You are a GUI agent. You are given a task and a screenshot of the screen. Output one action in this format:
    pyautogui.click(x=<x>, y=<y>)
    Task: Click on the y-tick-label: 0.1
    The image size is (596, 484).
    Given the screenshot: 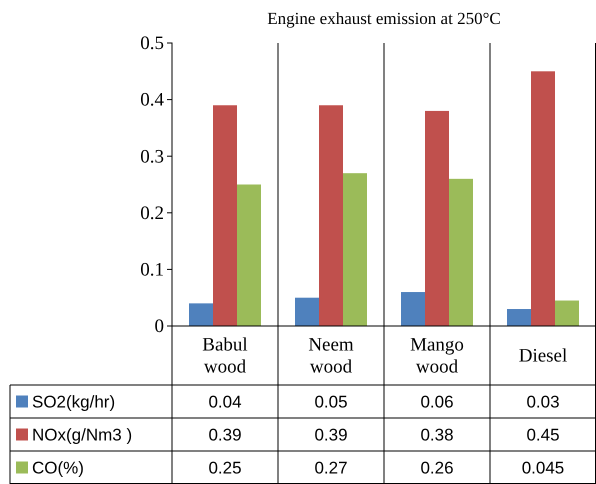 What is the action you would take?
    pyautogui.click(x=152, y=269)
    